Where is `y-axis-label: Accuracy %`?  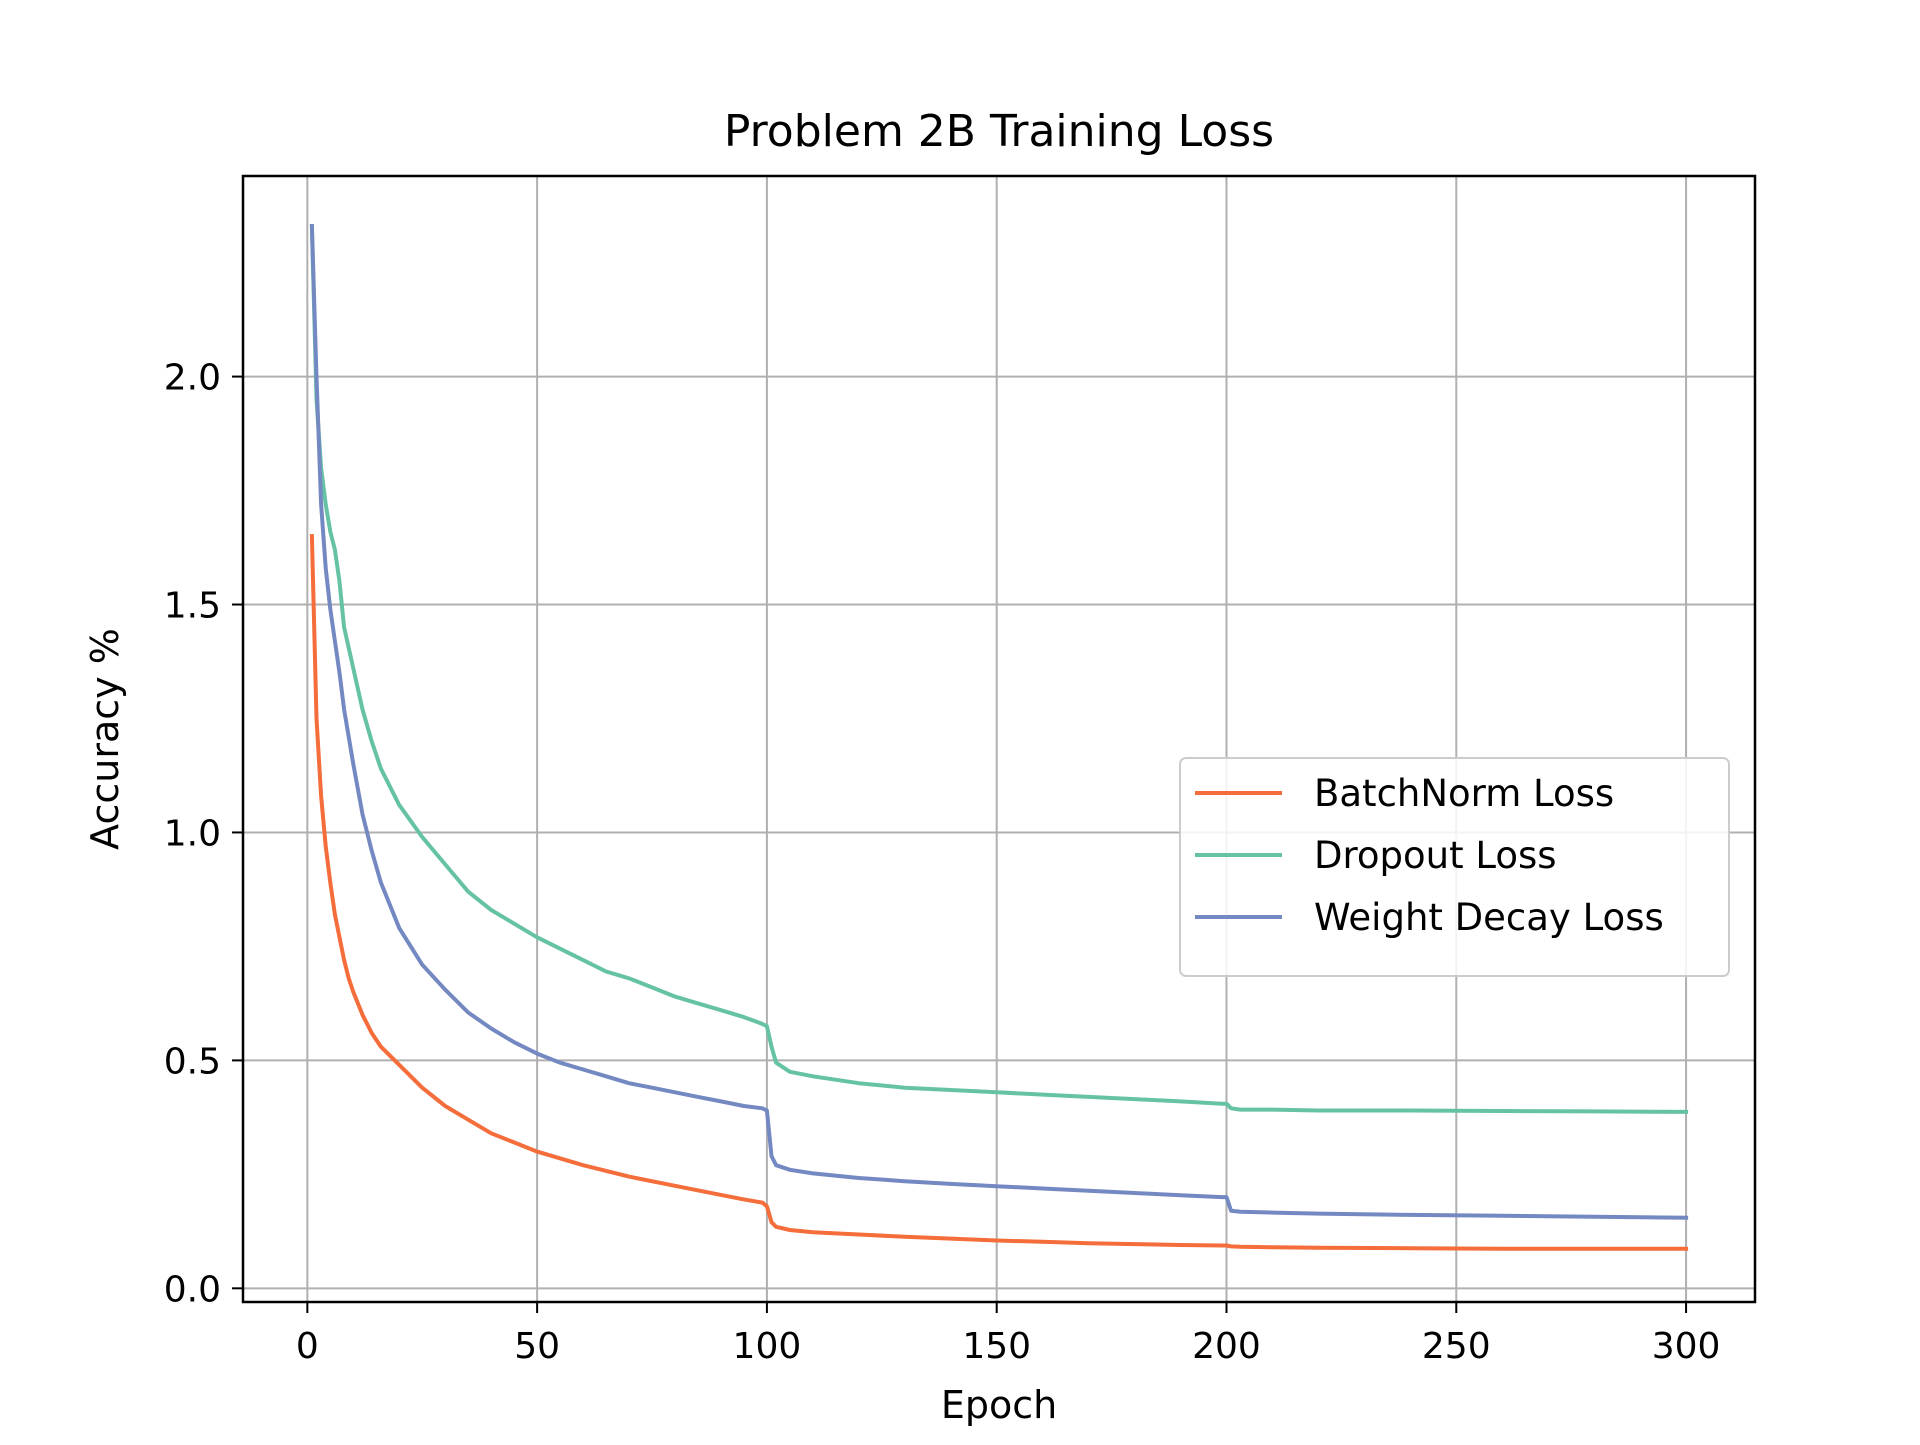
y-axis-label: Accuracy % is located at coordinates (105, 739).